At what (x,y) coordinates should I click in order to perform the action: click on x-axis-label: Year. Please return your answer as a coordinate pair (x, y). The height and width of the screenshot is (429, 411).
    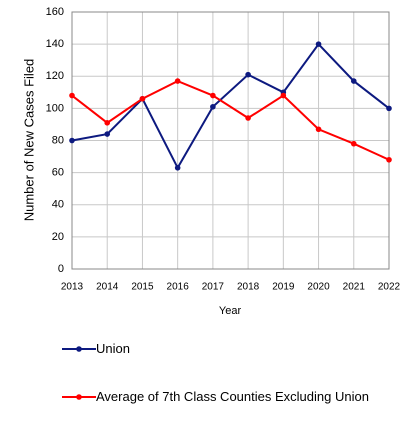
    Looking at the image, I should click on (230, 311).